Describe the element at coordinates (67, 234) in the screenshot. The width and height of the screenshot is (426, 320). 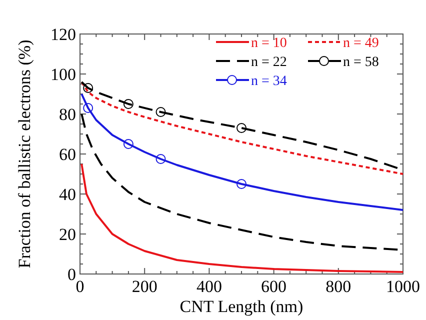
I see `y-tick-label: 20` at that location.